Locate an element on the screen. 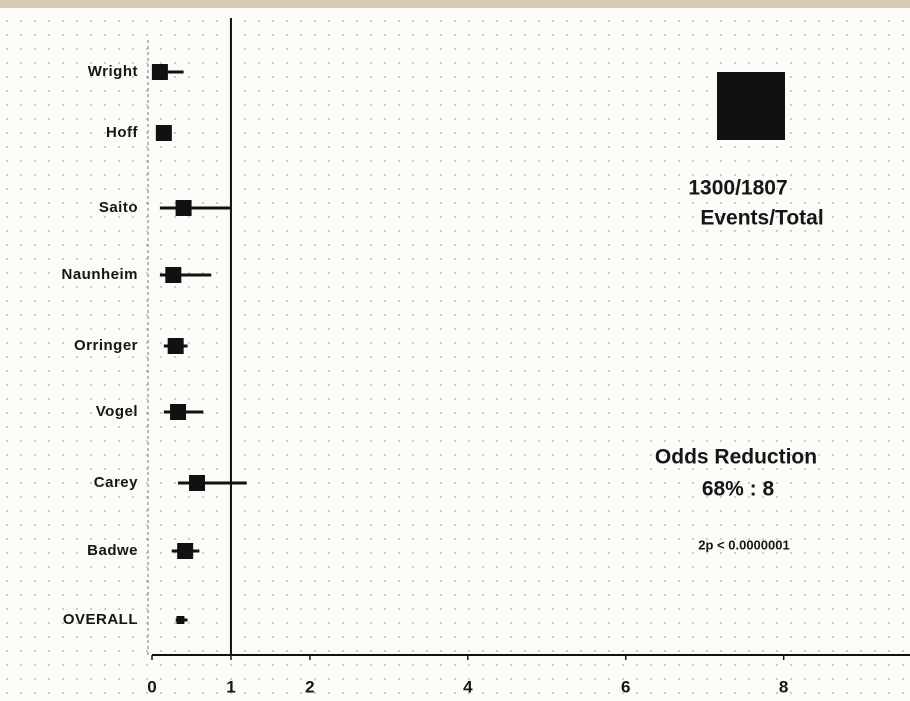 This screenshot has height=701, width=910. annotation: 68% : 8 is located at coordinates (738, 489).